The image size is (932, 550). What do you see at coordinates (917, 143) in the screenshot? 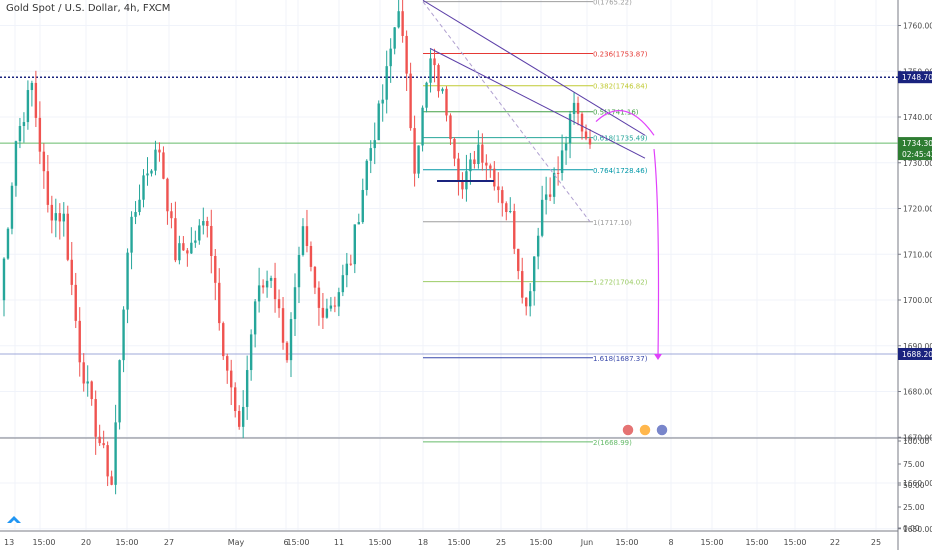
I see `price-tag-label: 1734.30` at bounding box center [917, 143].